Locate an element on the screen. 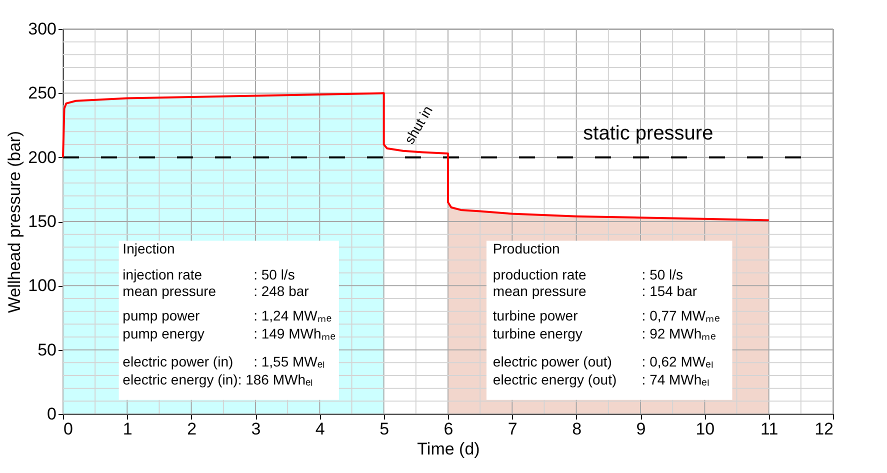  x-tick-label: 10 is located at coordinates (705, 429).